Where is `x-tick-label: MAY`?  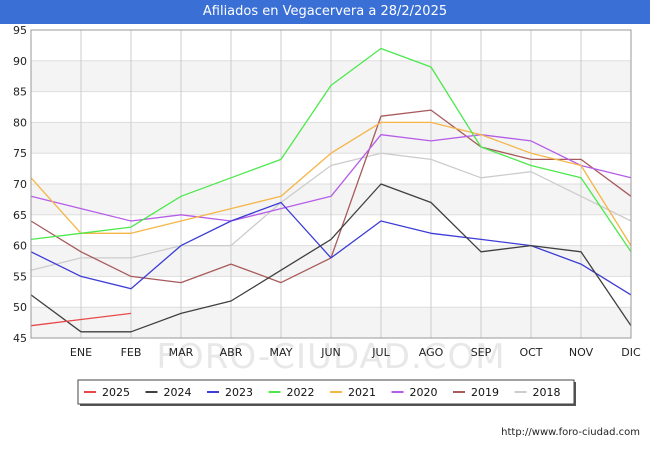
x-tick-label: MAY is located at coordinates (281, 352).